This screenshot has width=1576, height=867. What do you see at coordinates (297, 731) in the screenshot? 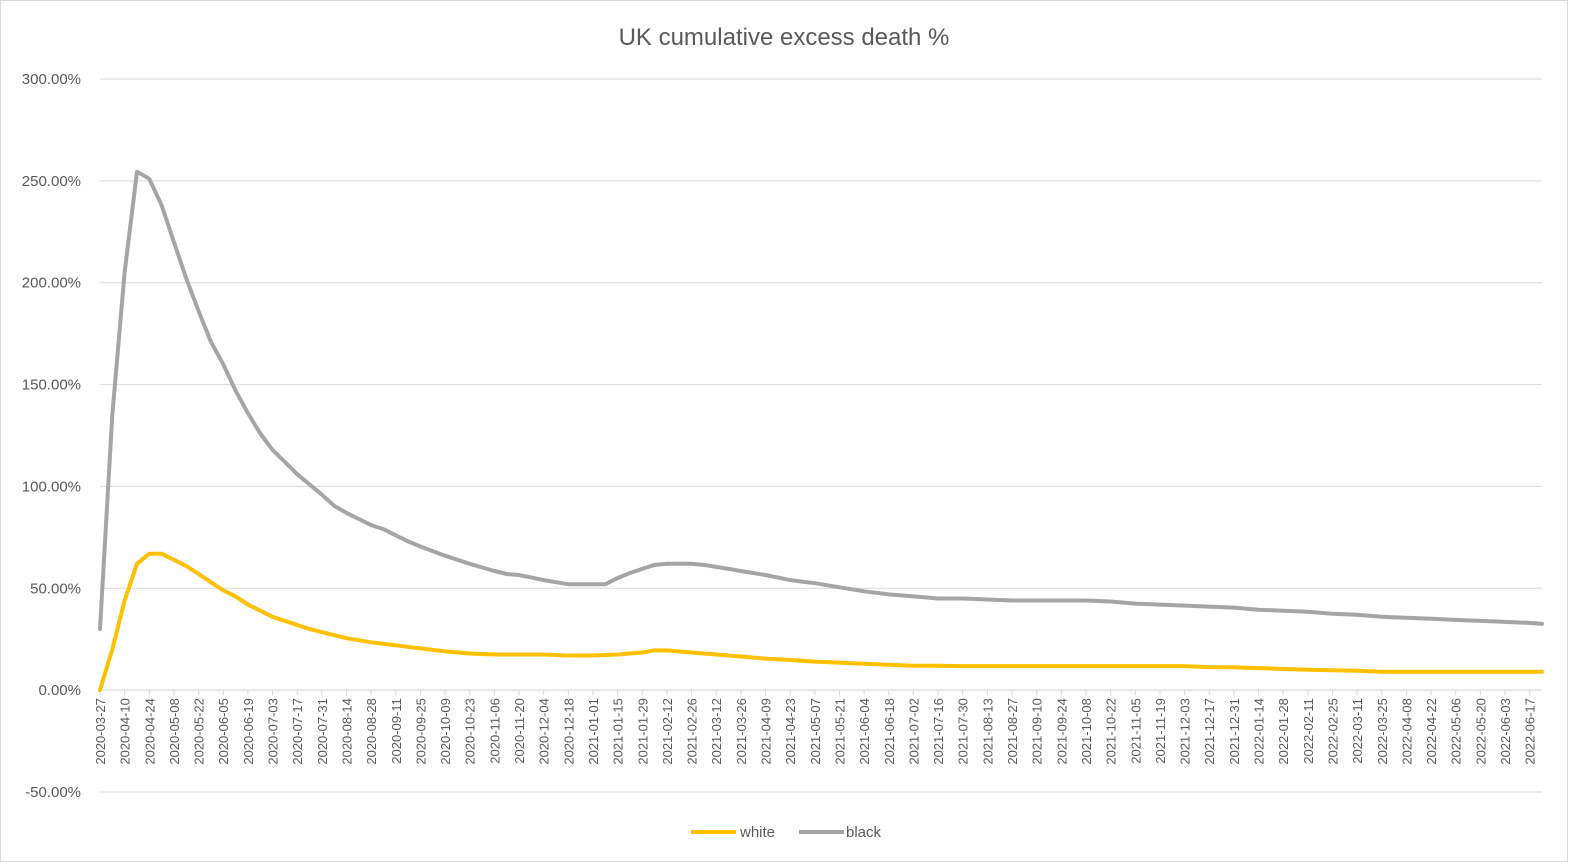
I see `x-tick-label: 2020-07-17` at bounding box center [297, 731].